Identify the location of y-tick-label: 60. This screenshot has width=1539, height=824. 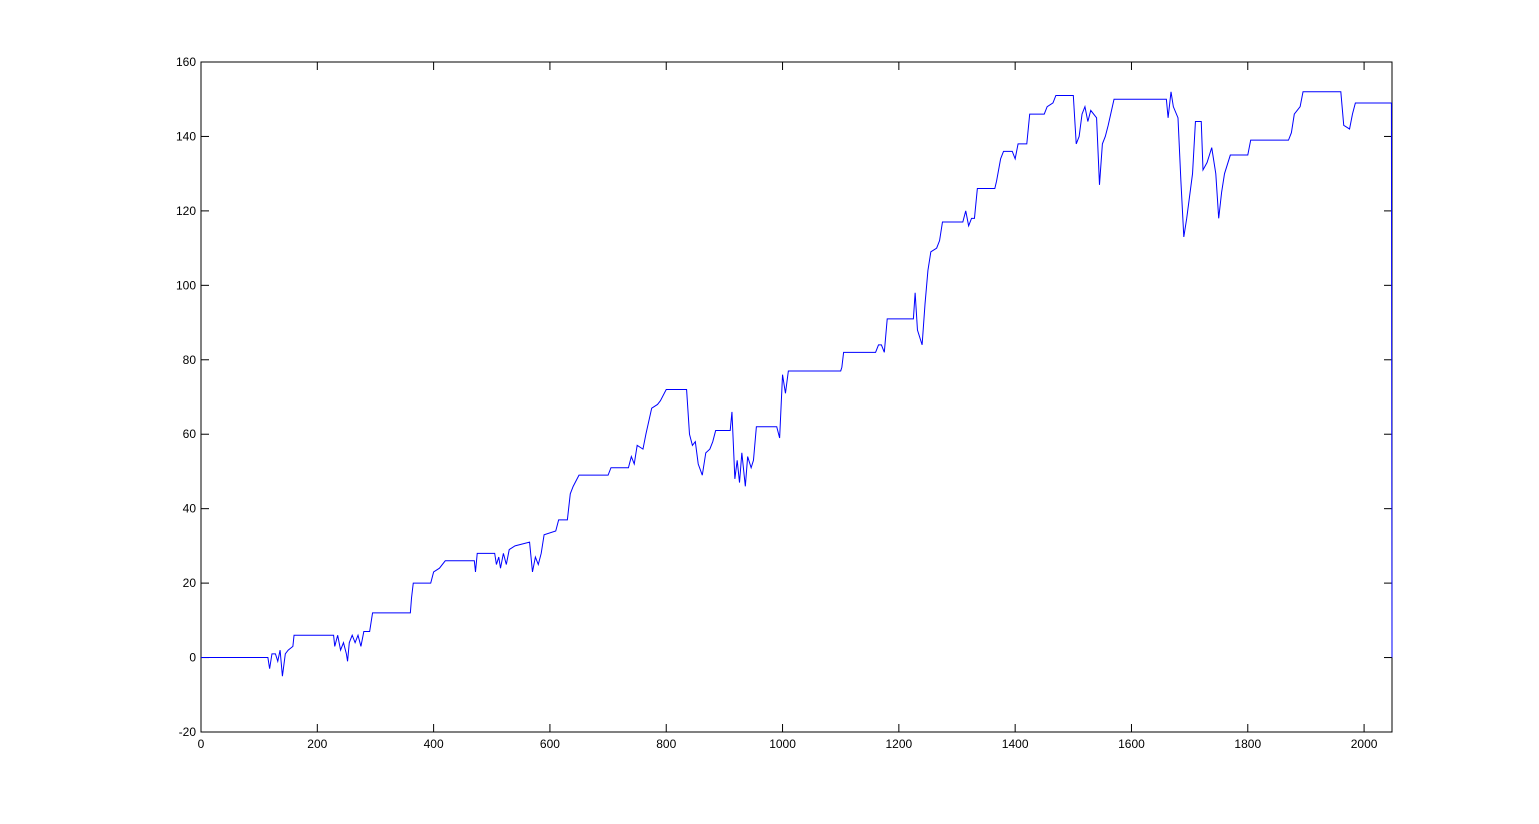
(190, 434).